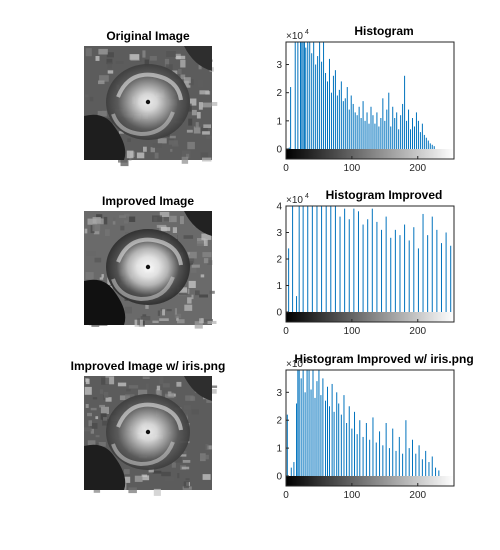  Describe the element at coordinates (148, 201) in the screenshot. I see `improved-image-title: Improved Image` at that location.